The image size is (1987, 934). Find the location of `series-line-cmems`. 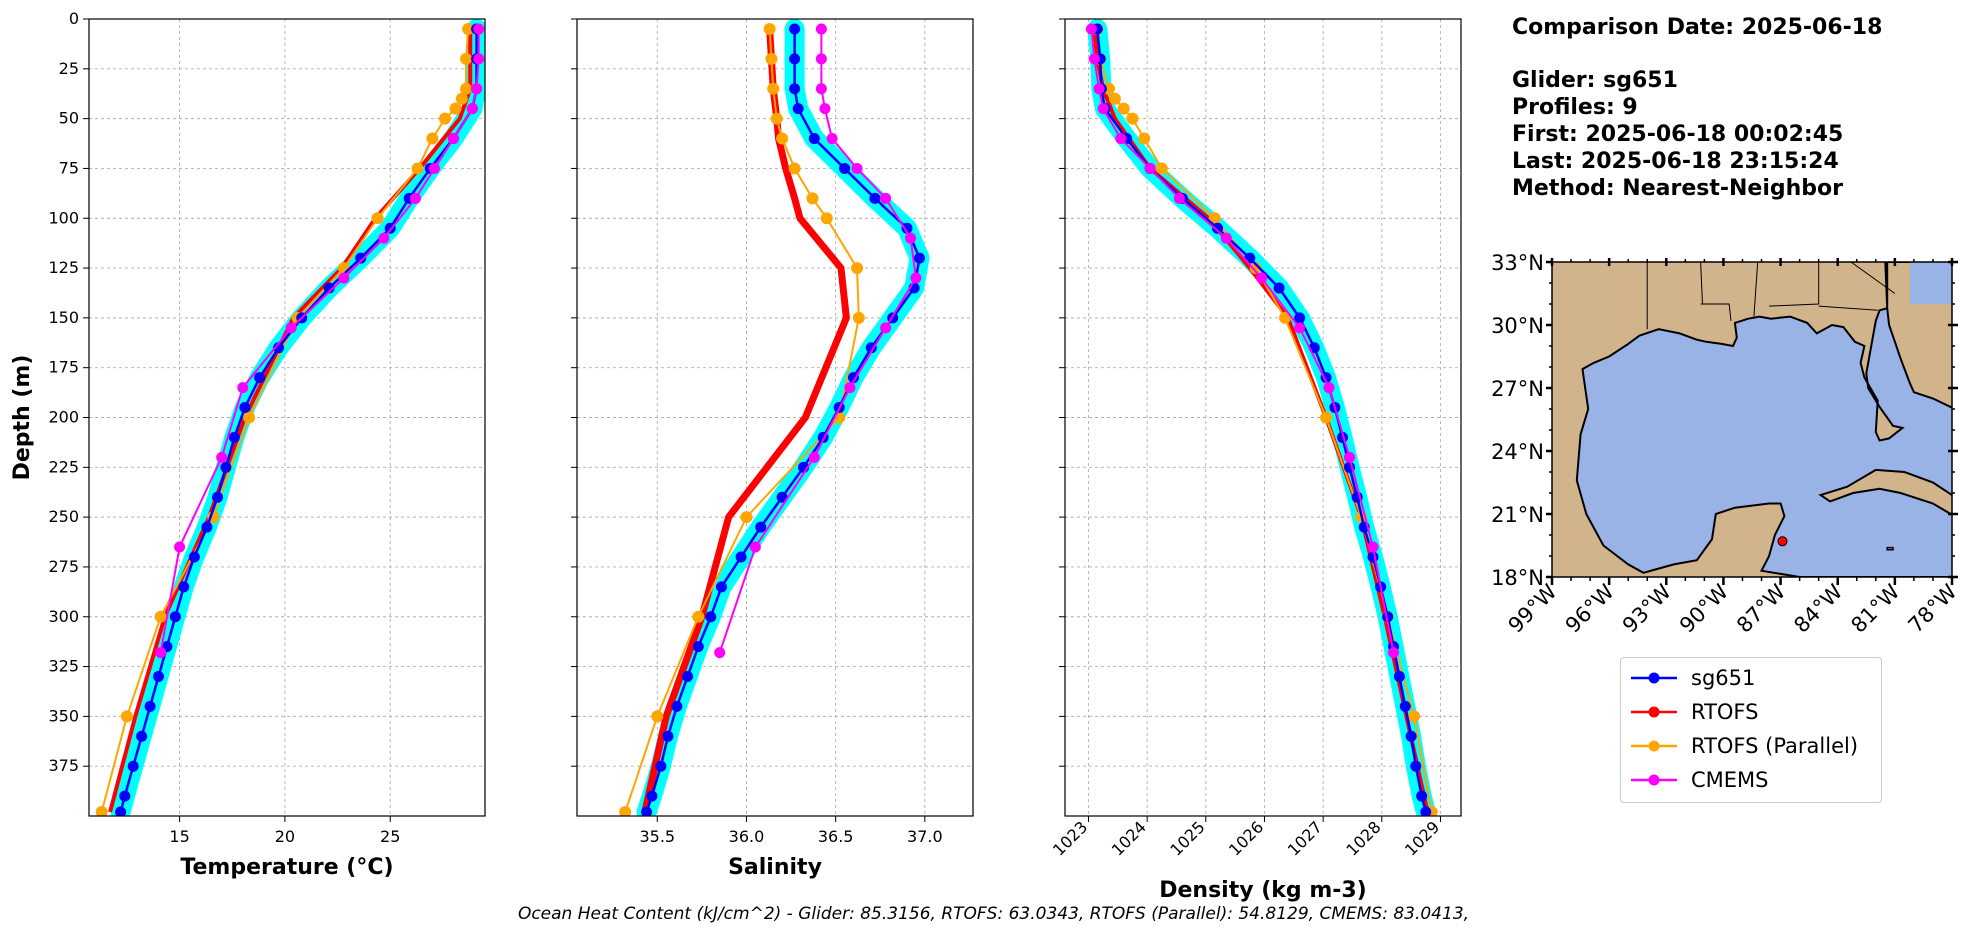

series-line-cmems is located at coordinates (319, 340).